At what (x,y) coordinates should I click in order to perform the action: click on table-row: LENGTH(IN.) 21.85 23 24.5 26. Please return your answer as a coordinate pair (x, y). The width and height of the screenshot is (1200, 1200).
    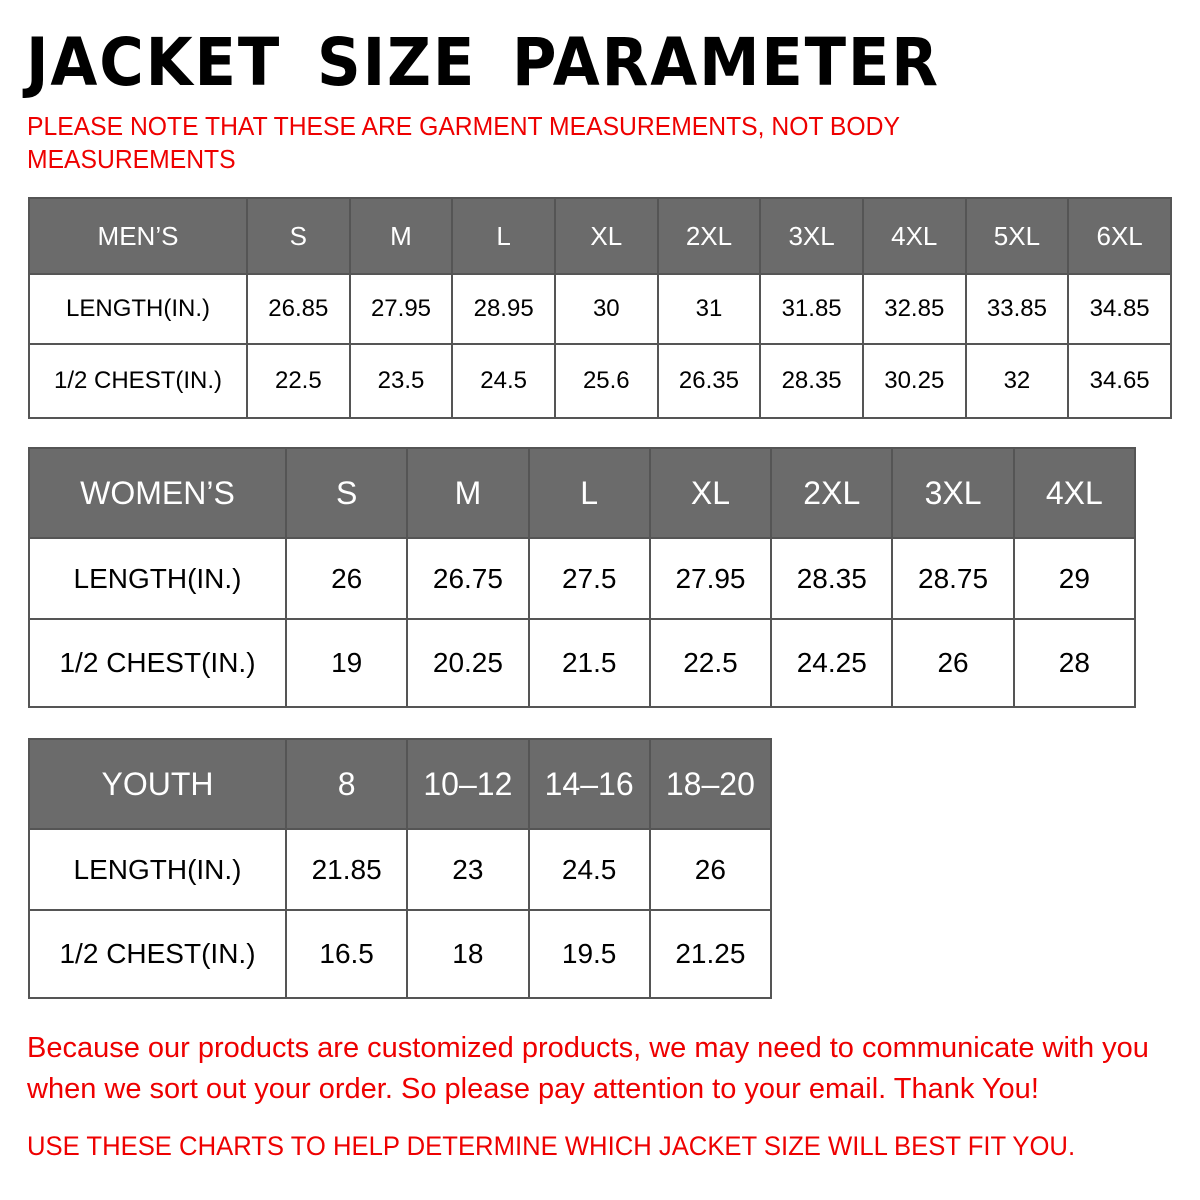
    Looking at the image, I should click on (400, 869).